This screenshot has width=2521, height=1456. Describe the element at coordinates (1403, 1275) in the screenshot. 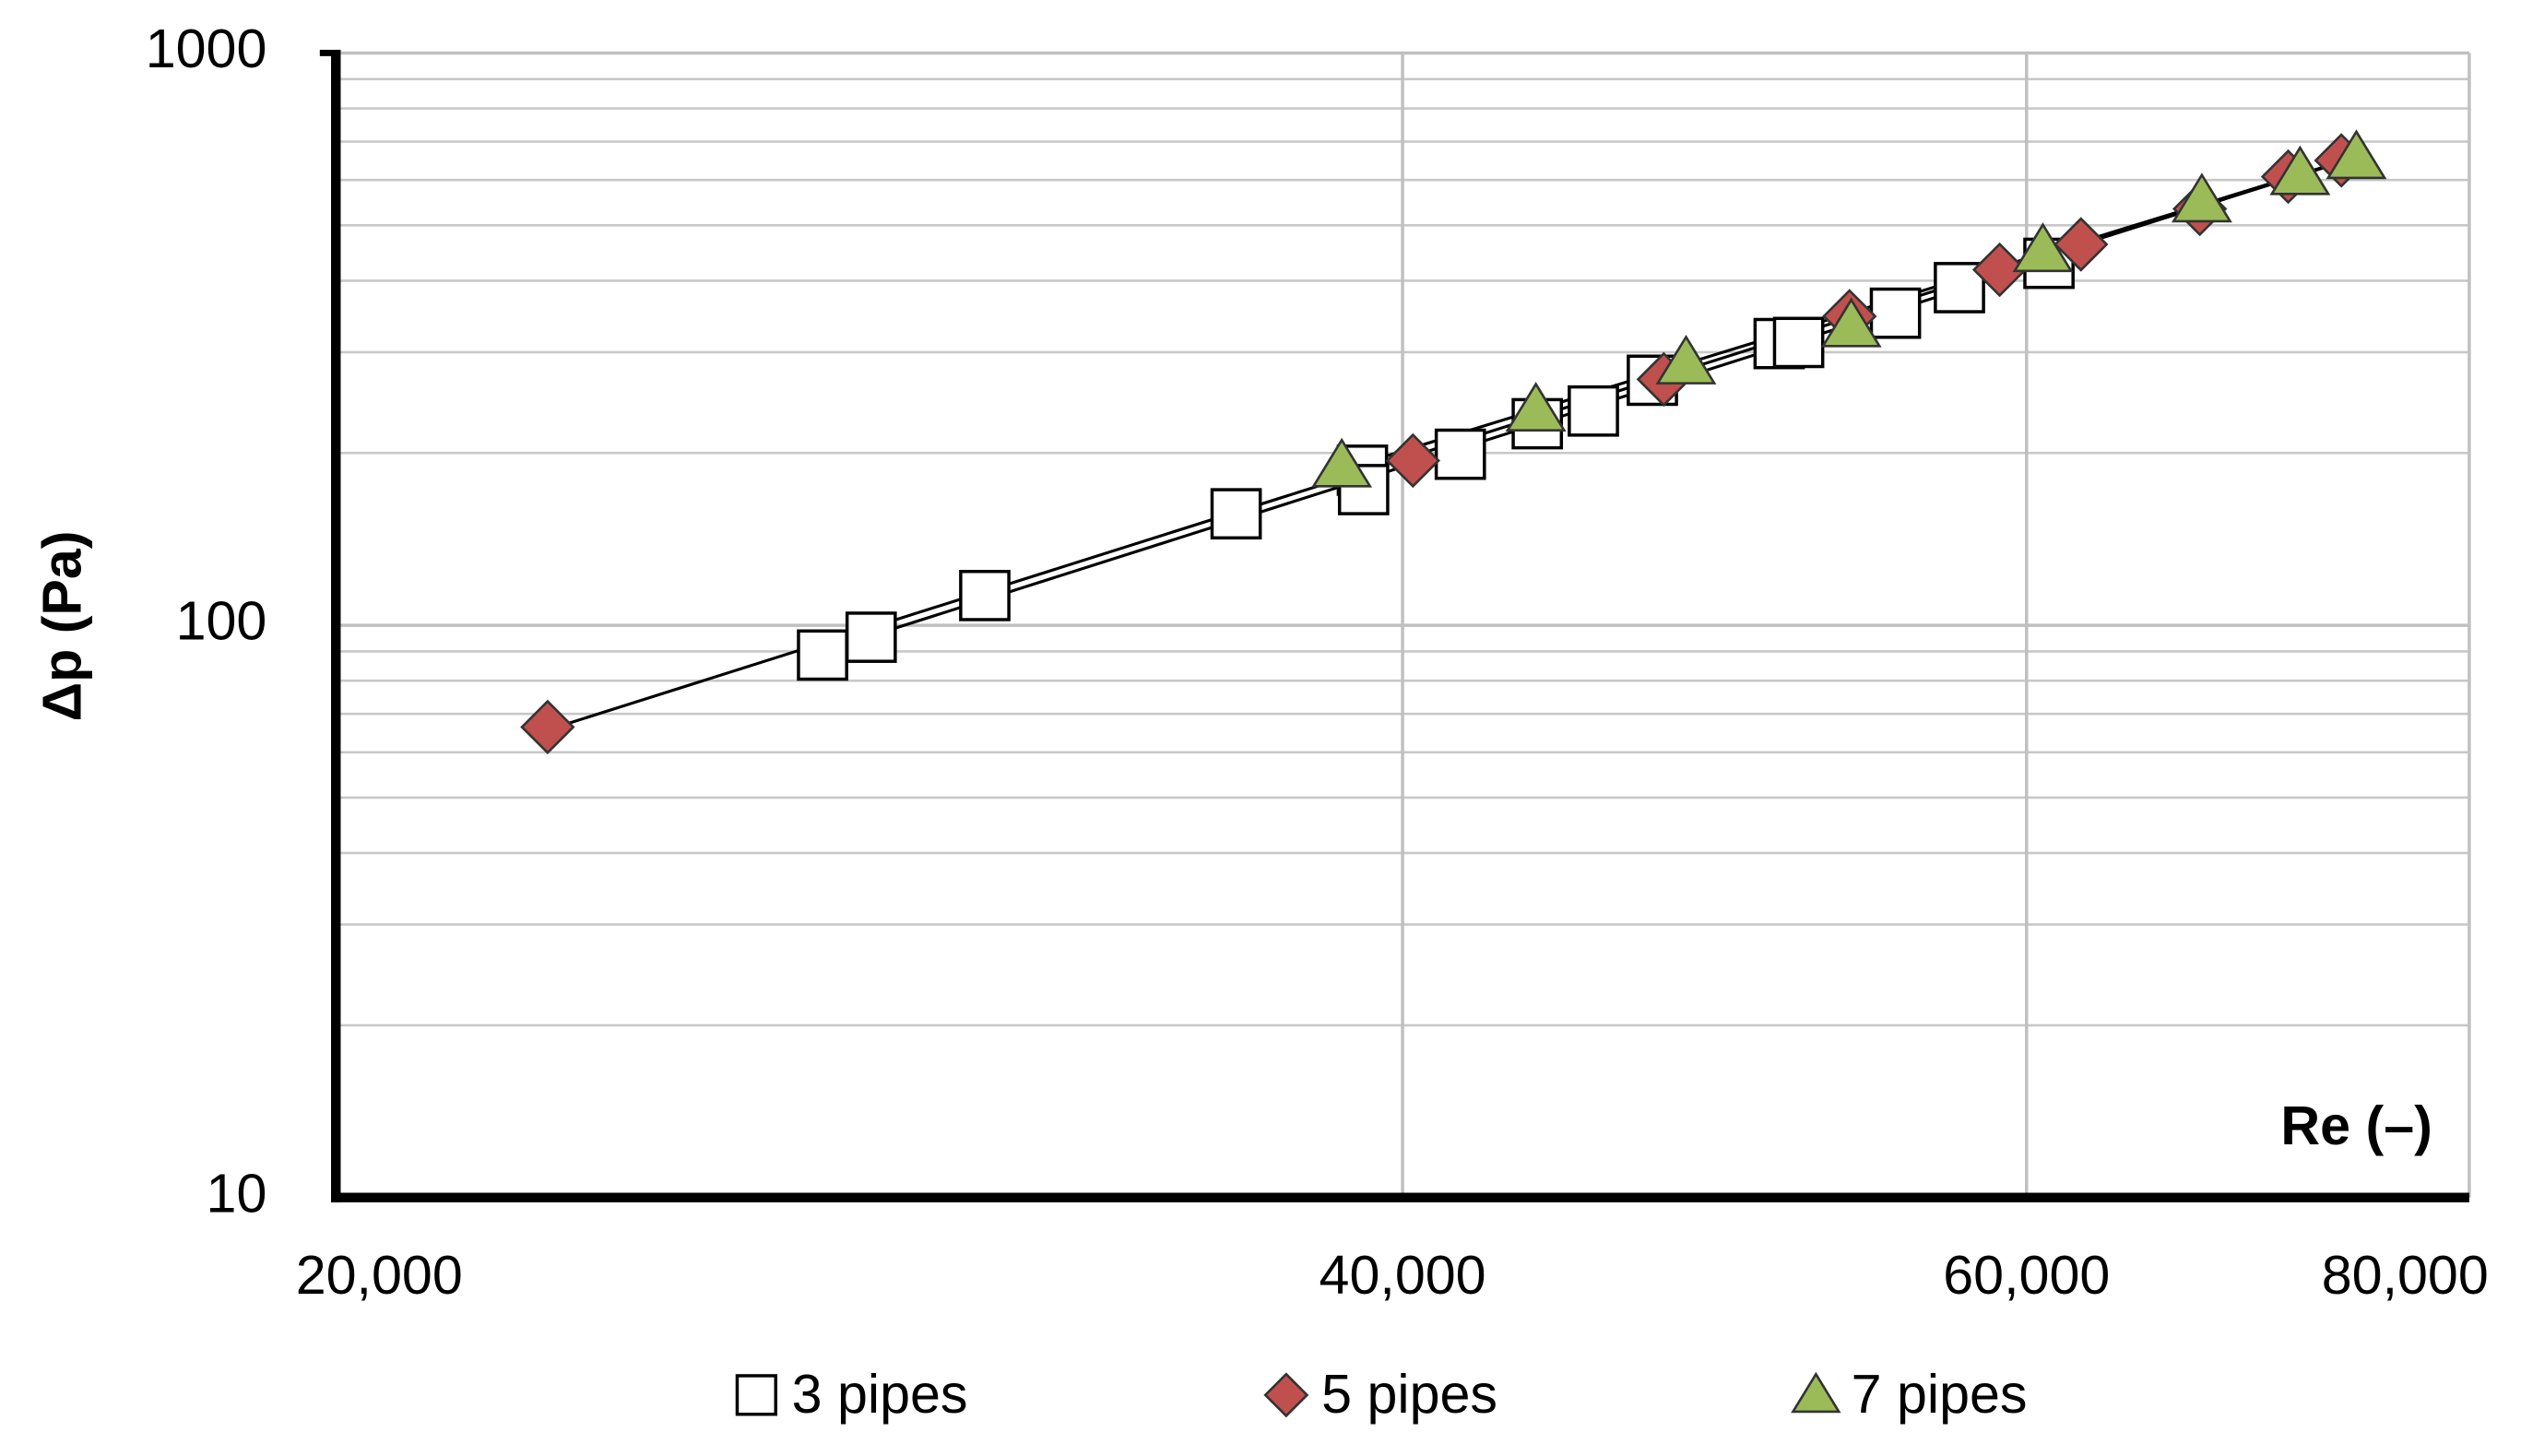

I see `x-tick-label: 40,000` at that location.